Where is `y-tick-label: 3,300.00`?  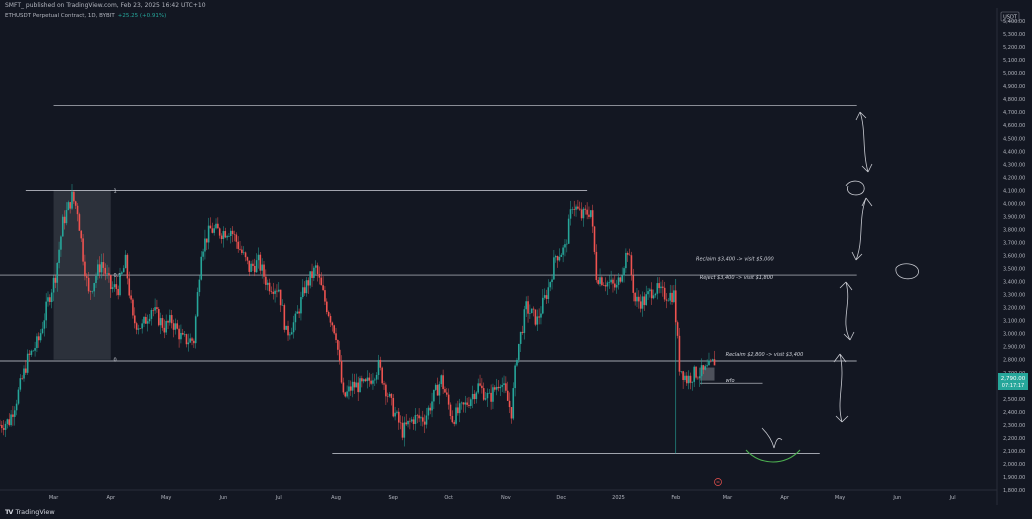
y-tick-label: 3,300.00 is located at coordinates (1014, 296).